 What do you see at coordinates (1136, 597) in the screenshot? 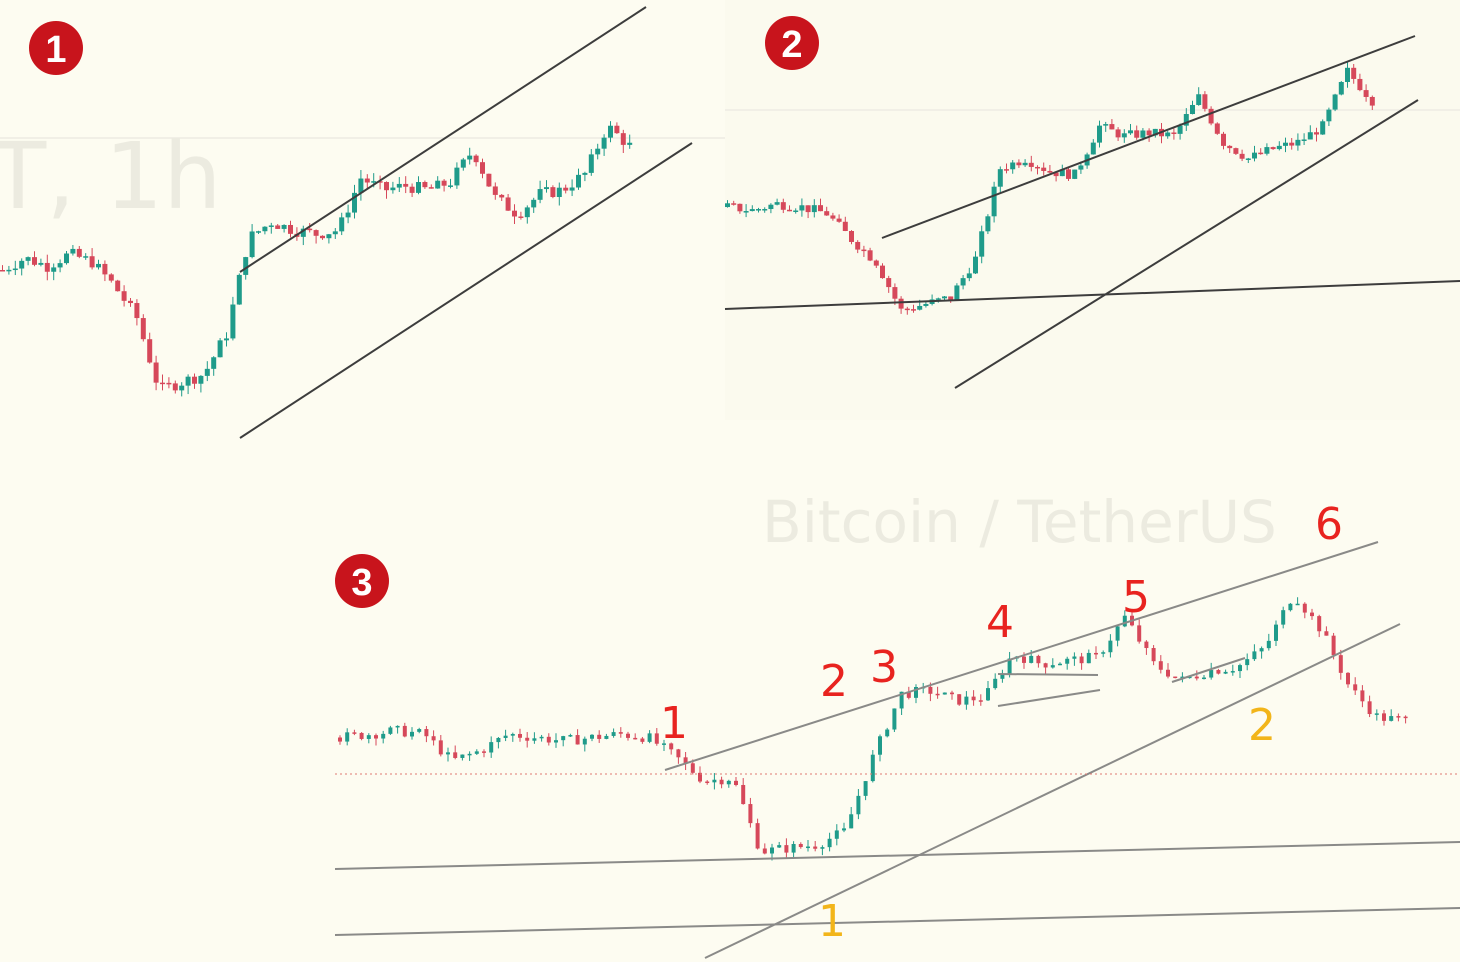
I see `touch-mark-red-5: 5` at bounding box center [1136, 597].